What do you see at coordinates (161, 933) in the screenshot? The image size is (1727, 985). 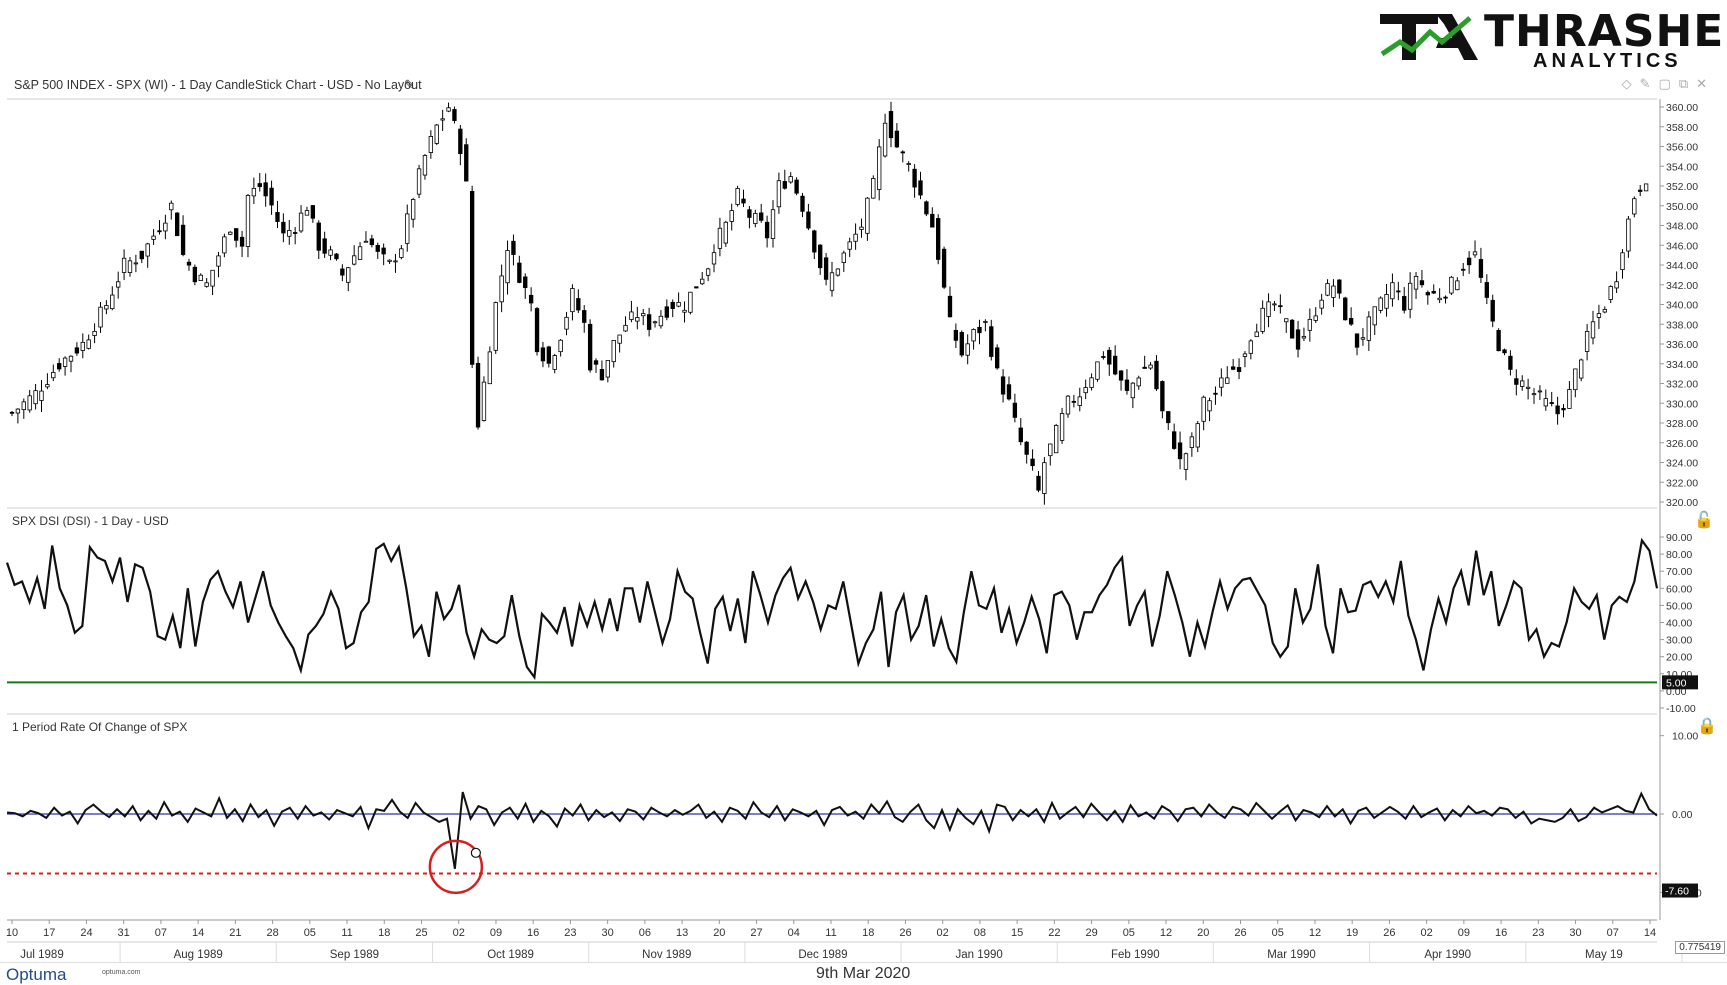 I see `x-date-label: 07` at bounding box center [161, 933].